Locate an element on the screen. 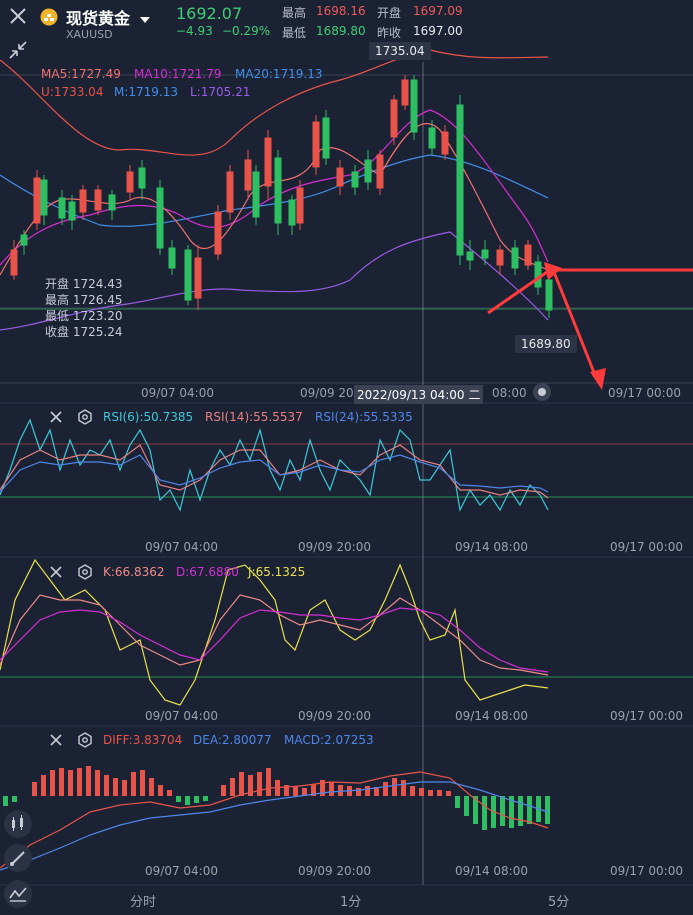 Image resolution: width=693 pixels, height=915 pixels. rsi14-line is located at coordinates (274, 471).